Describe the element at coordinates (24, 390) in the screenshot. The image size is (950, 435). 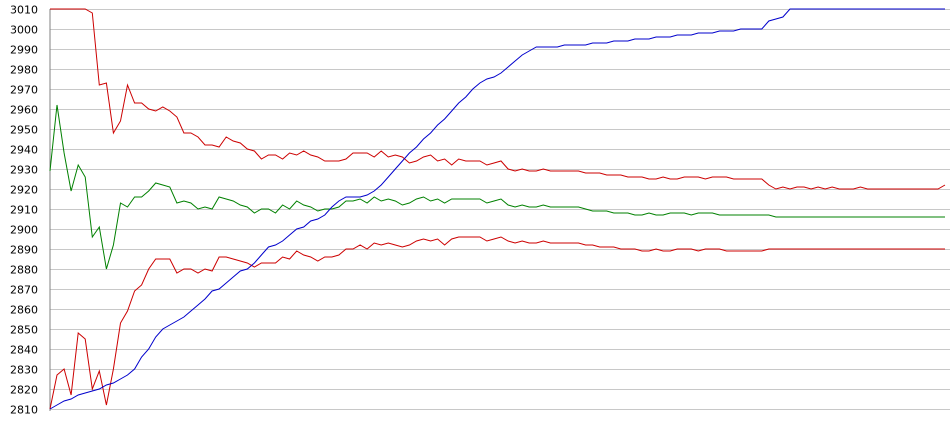
I see `y-tick-label: 2820` at that location.